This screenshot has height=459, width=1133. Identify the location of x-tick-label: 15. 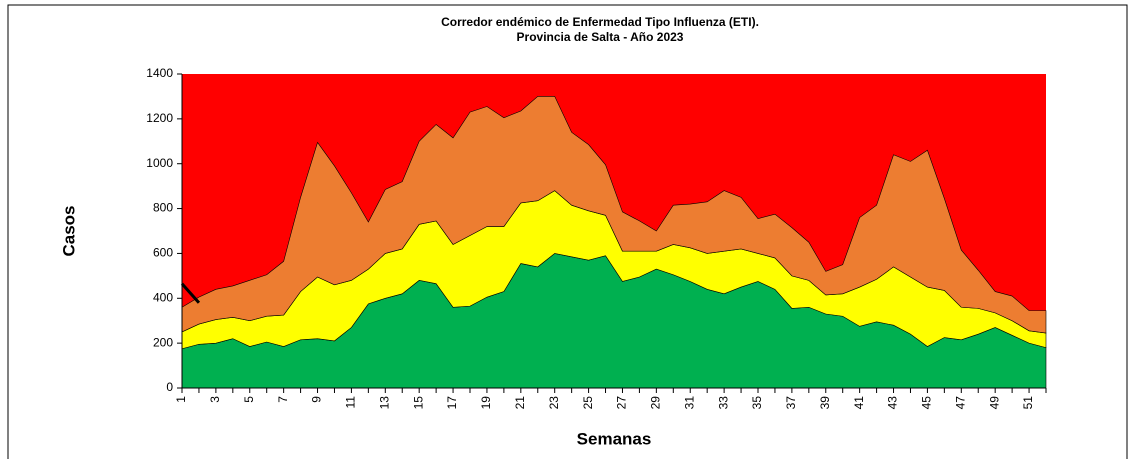
(418, 403).